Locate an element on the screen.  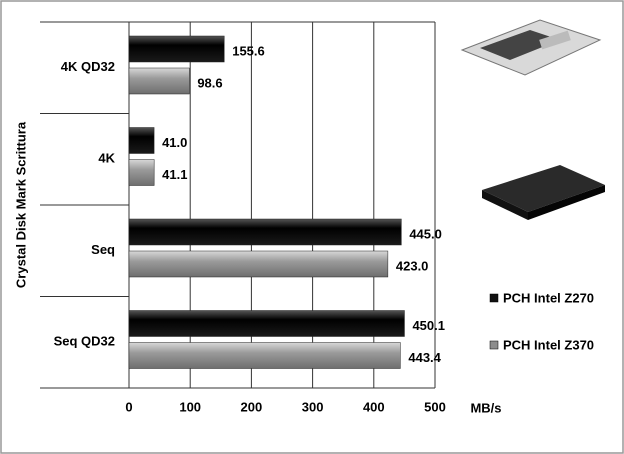
y-tick-label: 4K QD32 is located at coordinates (88, 66).